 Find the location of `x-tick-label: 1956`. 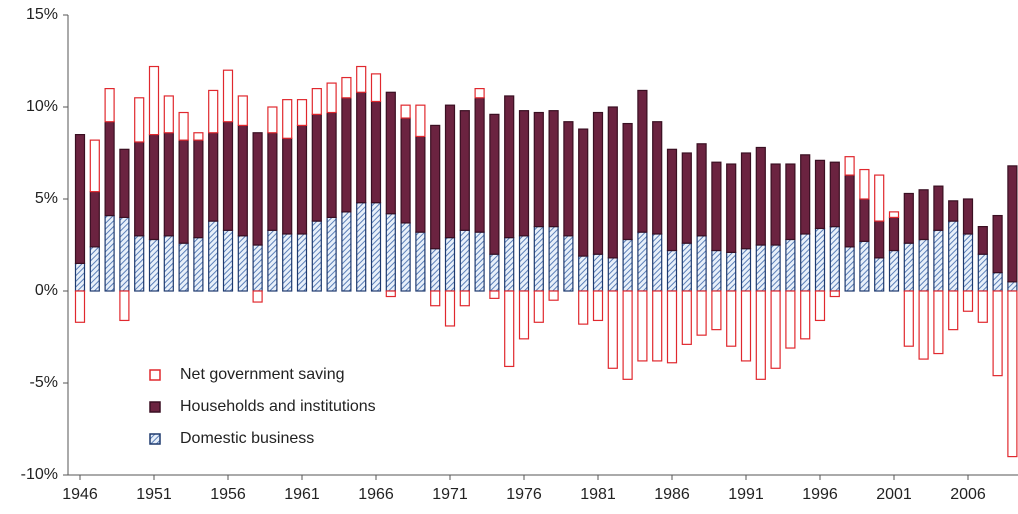

x-tick-label: 1956 is located at coordinates (228, 494).